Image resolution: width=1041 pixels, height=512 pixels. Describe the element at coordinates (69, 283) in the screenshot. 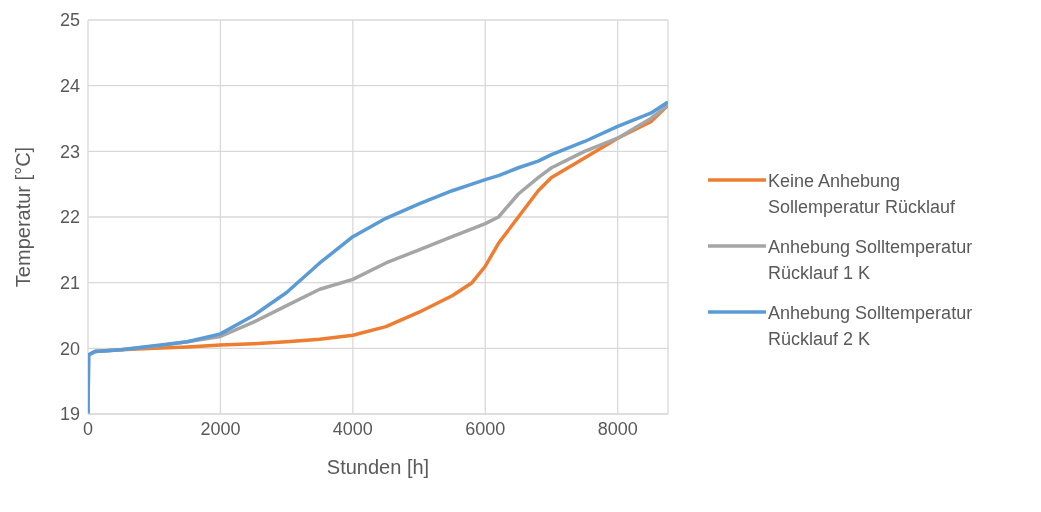

I see `y-tick-label: 21` at that location.